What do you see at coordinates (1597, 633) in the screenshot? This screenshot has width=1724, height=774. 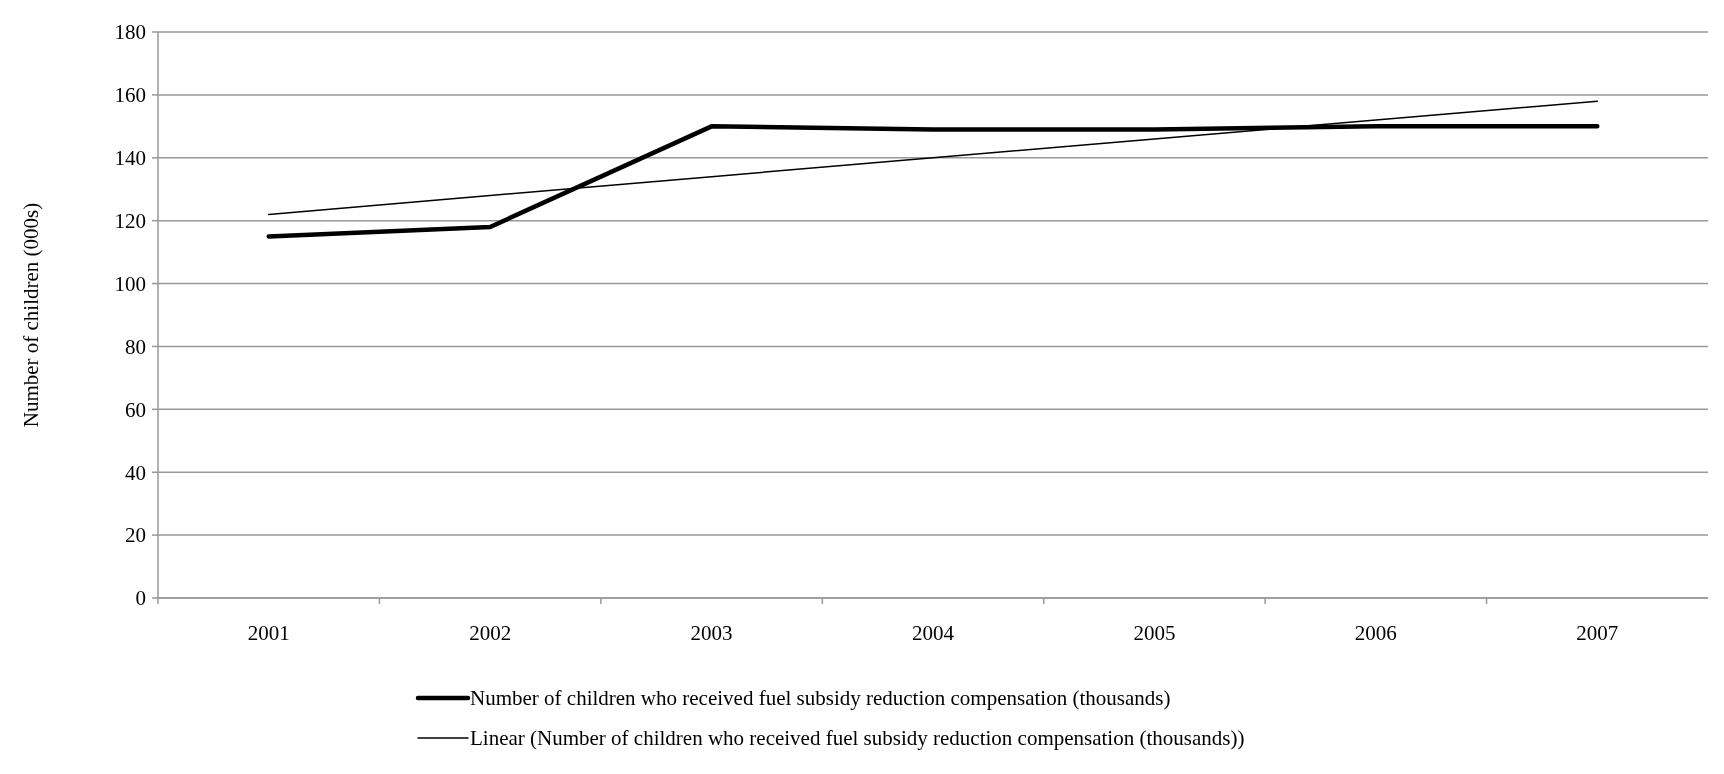 I see `x-tick-label: 2007` at bounding box center [1597, 633].